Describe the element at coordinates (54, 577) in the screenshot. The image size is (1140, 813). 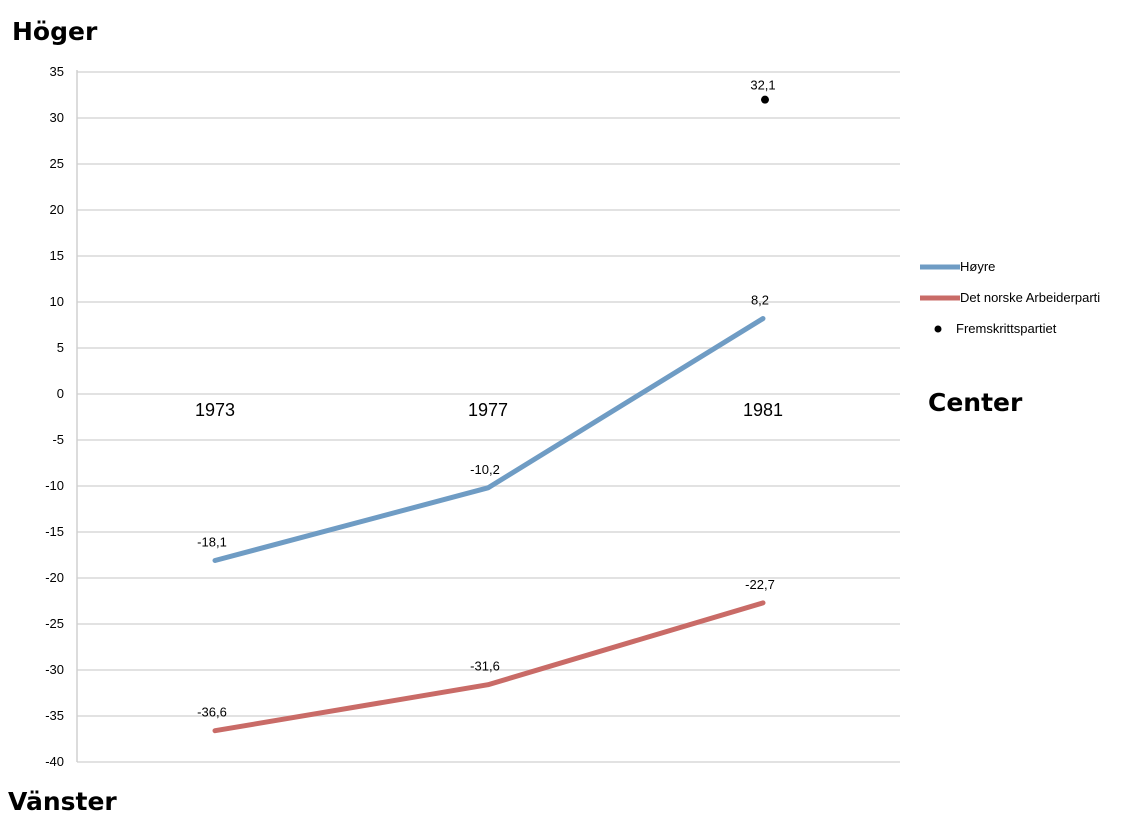
I see `y-tick-label: -20` at that location.